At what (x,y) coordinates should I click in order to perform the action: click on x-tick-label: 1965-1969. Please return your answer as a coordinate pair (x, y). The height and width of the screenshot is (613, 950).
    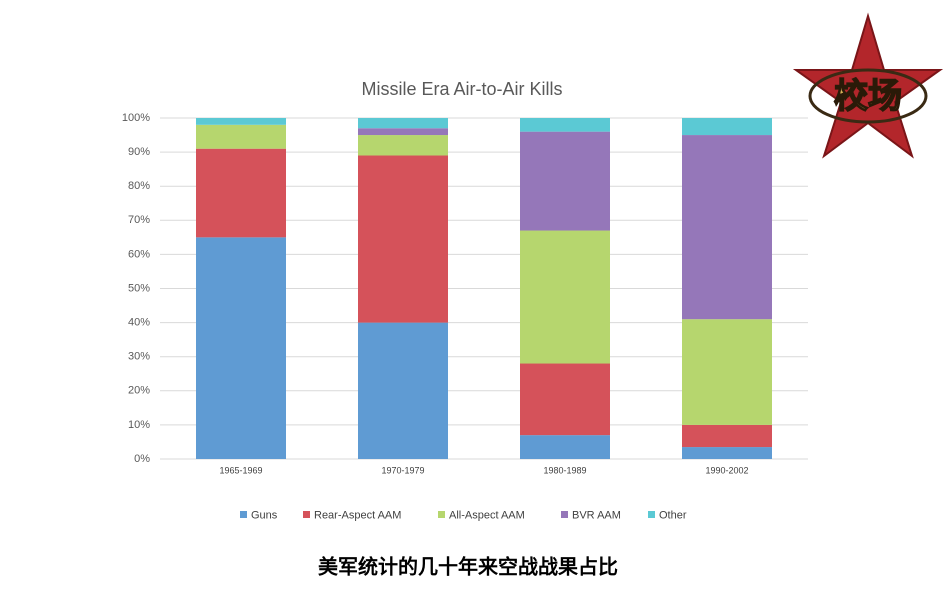
    Looking at the image, I should click on (240, 470).